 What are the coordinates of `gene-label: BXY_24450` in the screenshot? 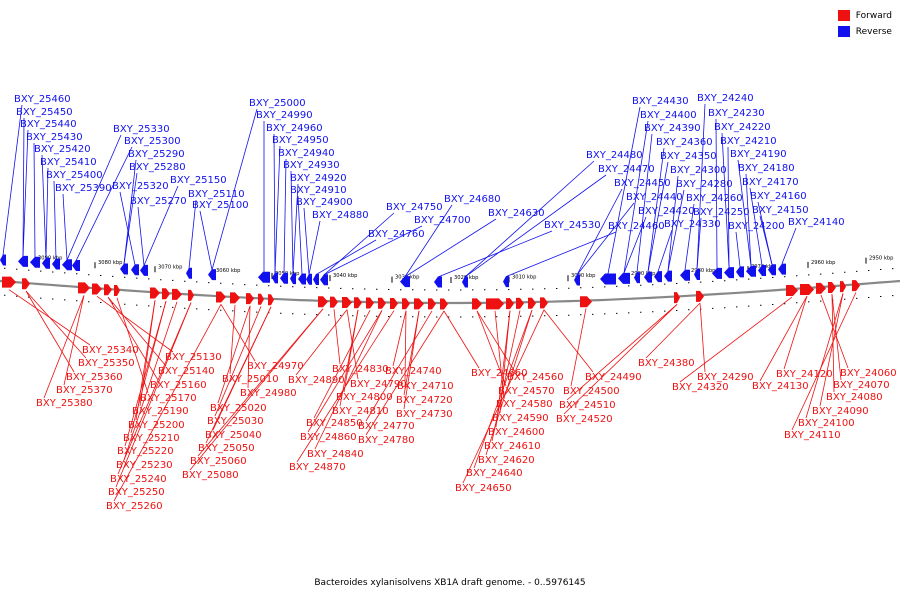 It's located at (642, 183).